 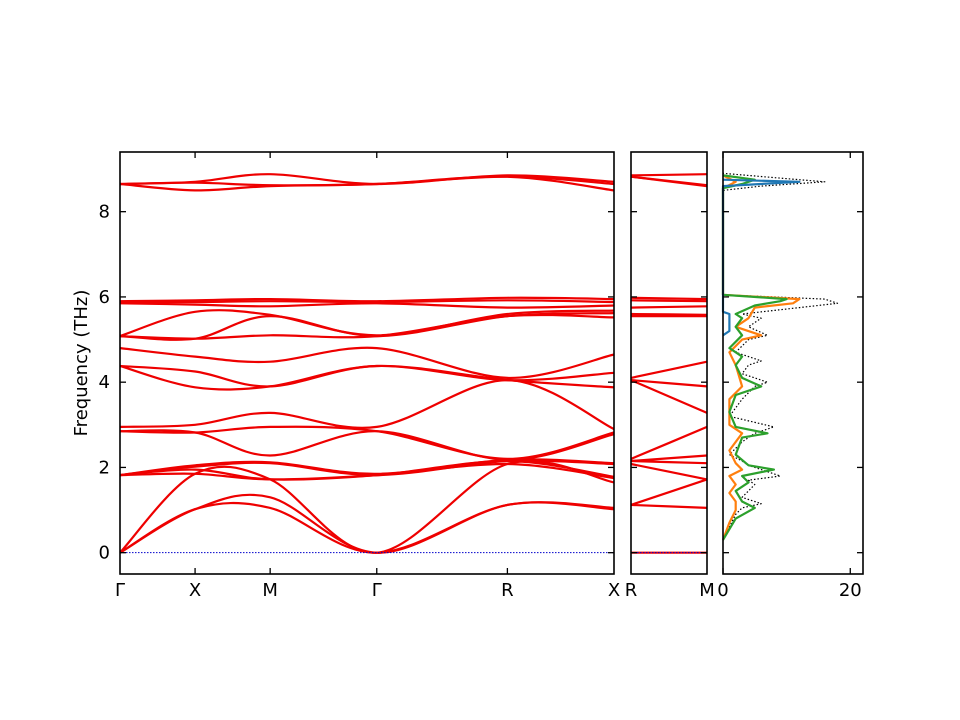 What do you see at coordinates (104, 382) in the screenshot?
I see `y-tick-label: 4` at bounding box center [104, 382].